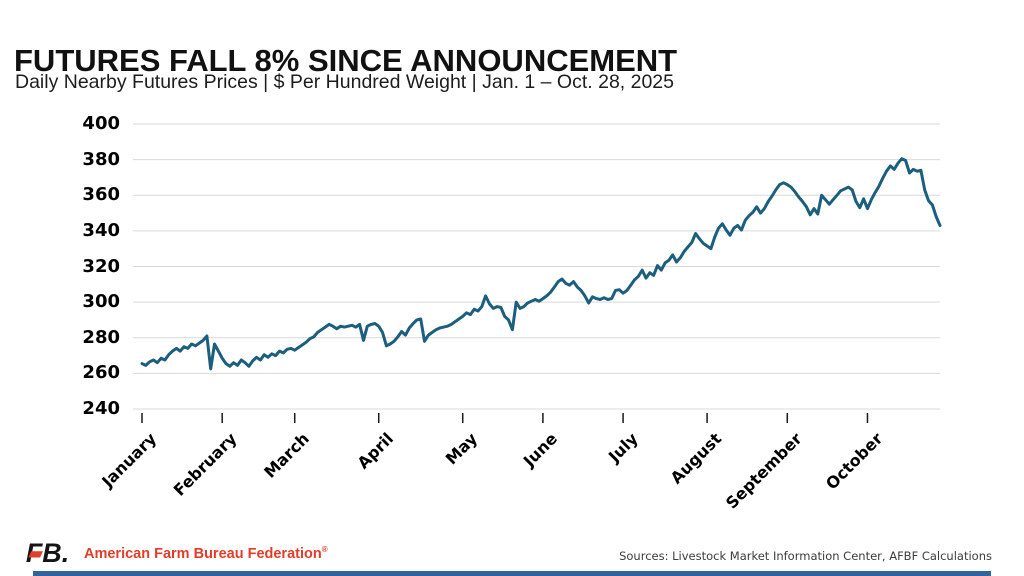  What do you see at coordinates (101, 337) in the screenshot?
I see `y-axis-label: 280` at bounding box center [101, 337].